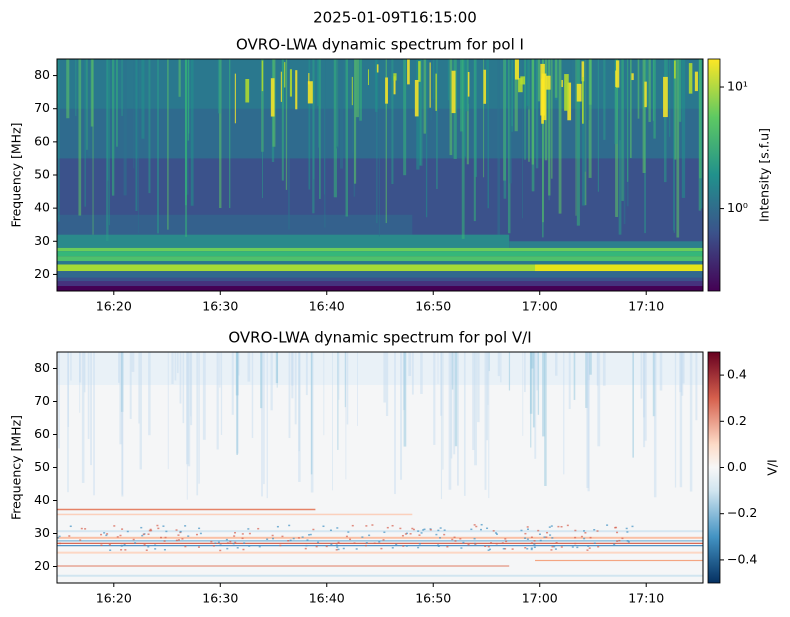 The image size is (790, 617). What do you see at coordinates (42, 400) in the screenshot?
I see `y-tick-label: 70` at bounding box center [42, 400].